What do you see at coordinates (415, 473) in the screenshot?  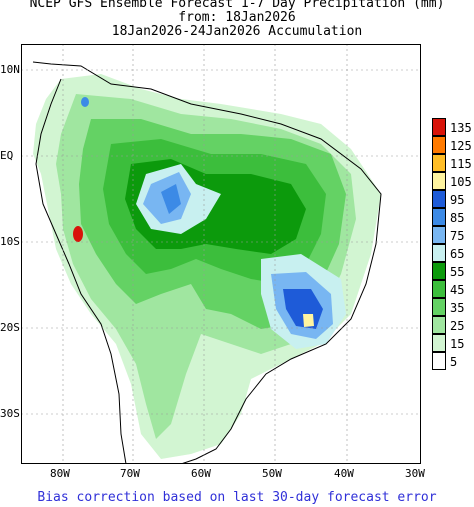 I see `lon-label-30w: 30W` at bounding box center [415, 473].